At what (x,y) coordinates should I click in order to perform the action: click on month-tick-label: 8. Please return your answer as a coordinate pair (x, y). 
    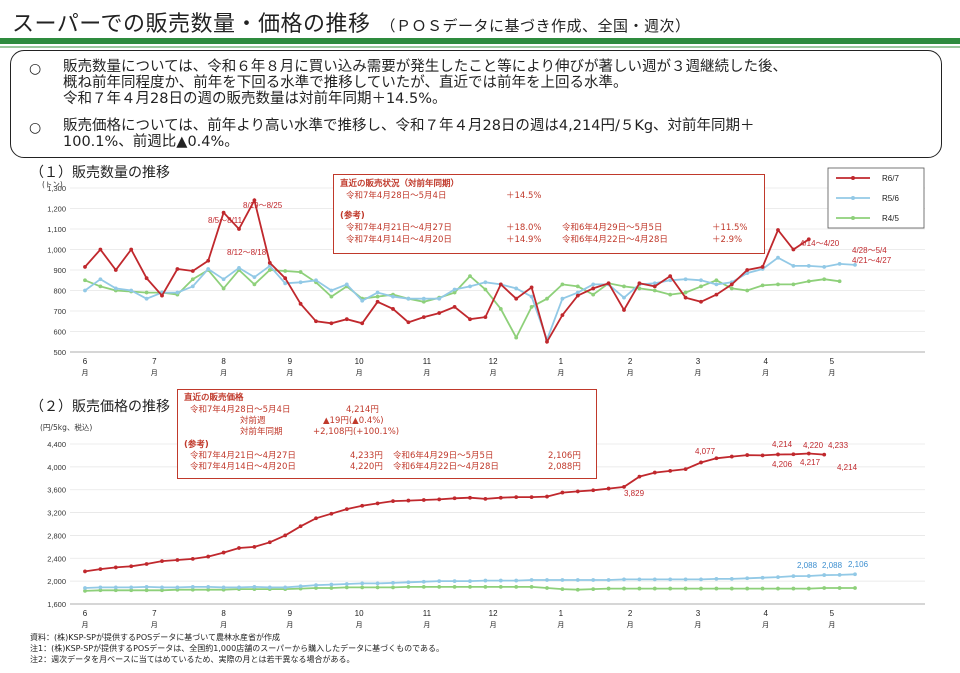
    Looking at the image, I should click on (223, 361).